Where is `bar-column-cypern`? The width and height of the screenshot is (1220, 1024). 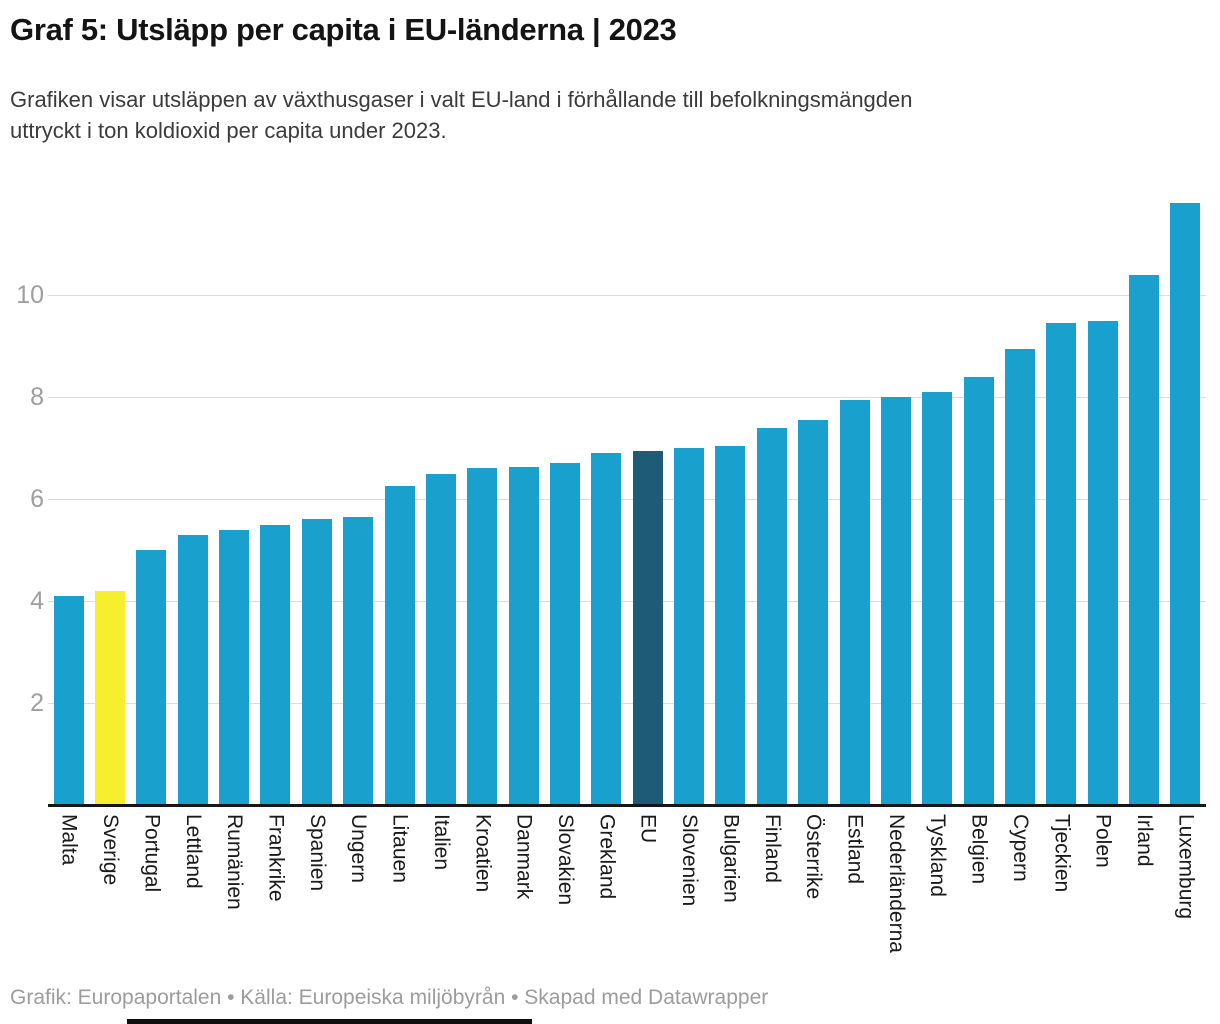
bar-column-cypern is located at coordinates (1019, 497).